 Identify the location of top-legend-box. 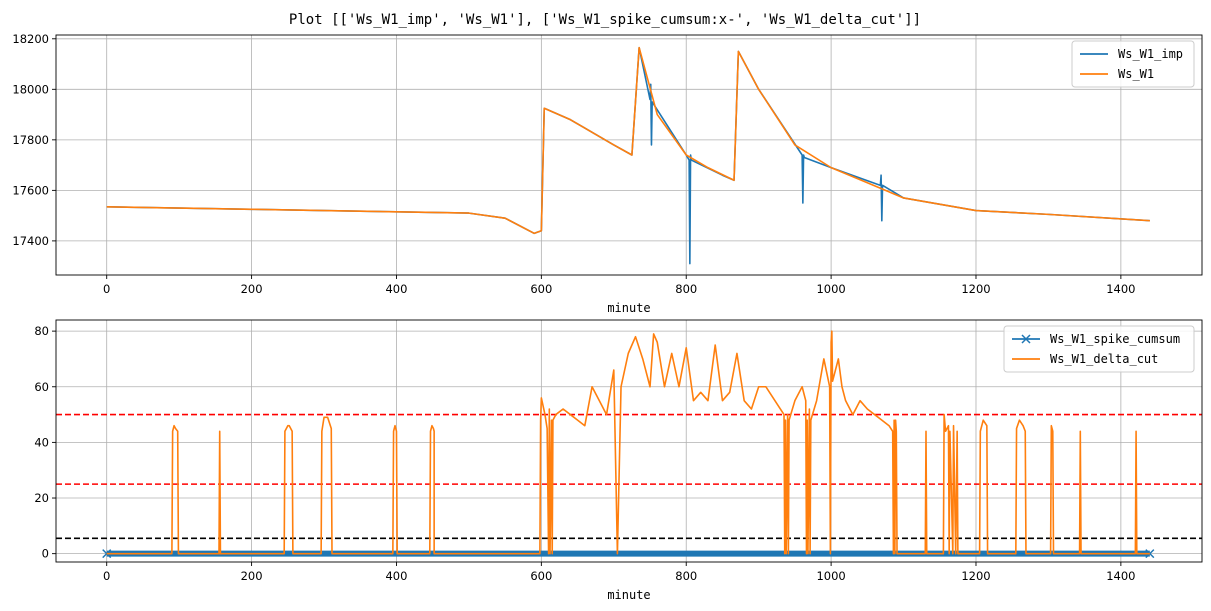
(1133, 64).